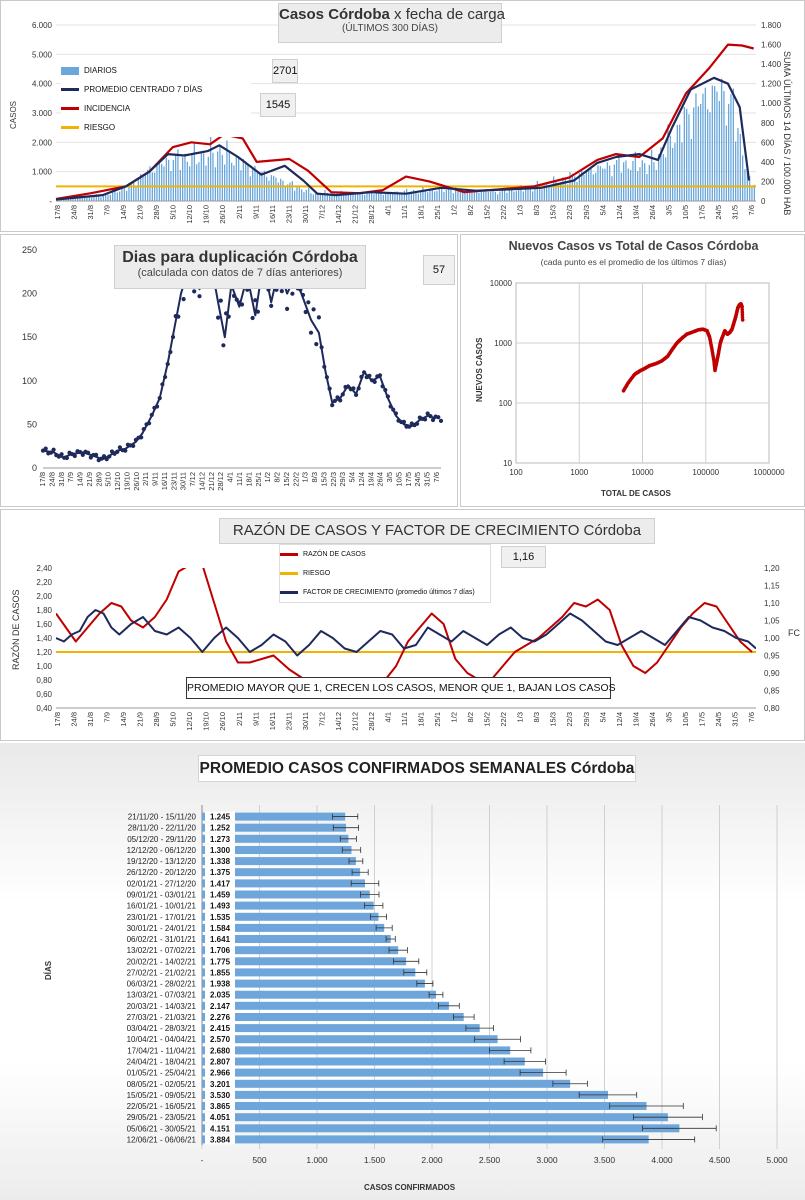 The height and width of the screenshot is (1200, 805). Describe the element at coordinates (220, 883) in the screenshot. I see `bar-value-label: 1.417` at that location.